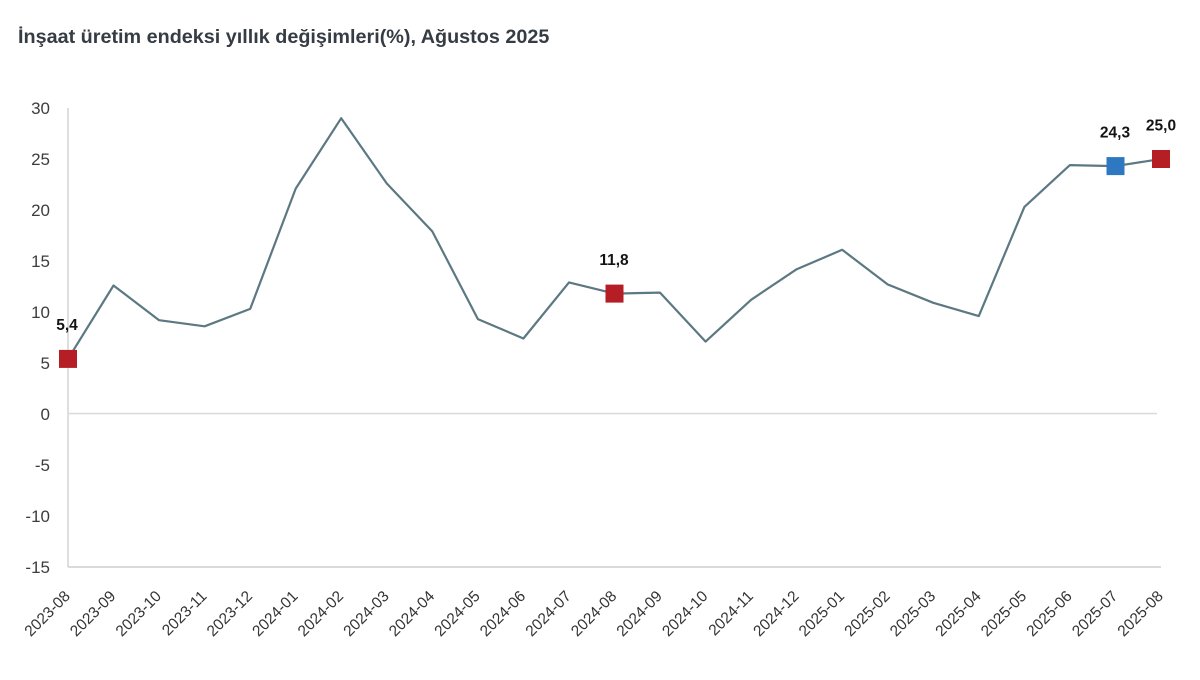 This screenshot has width=1200, height=680. I want to click on svg-text: -5, so click(42, 465).